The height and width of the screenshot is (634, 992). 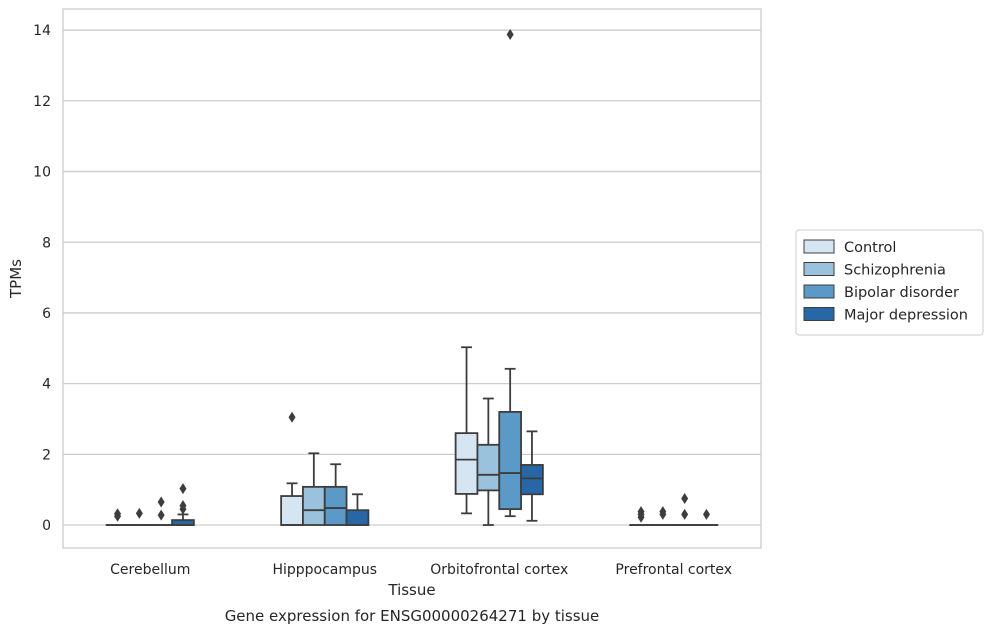 I want to click on y-tick-label: 12, so click(x=42, y=102).